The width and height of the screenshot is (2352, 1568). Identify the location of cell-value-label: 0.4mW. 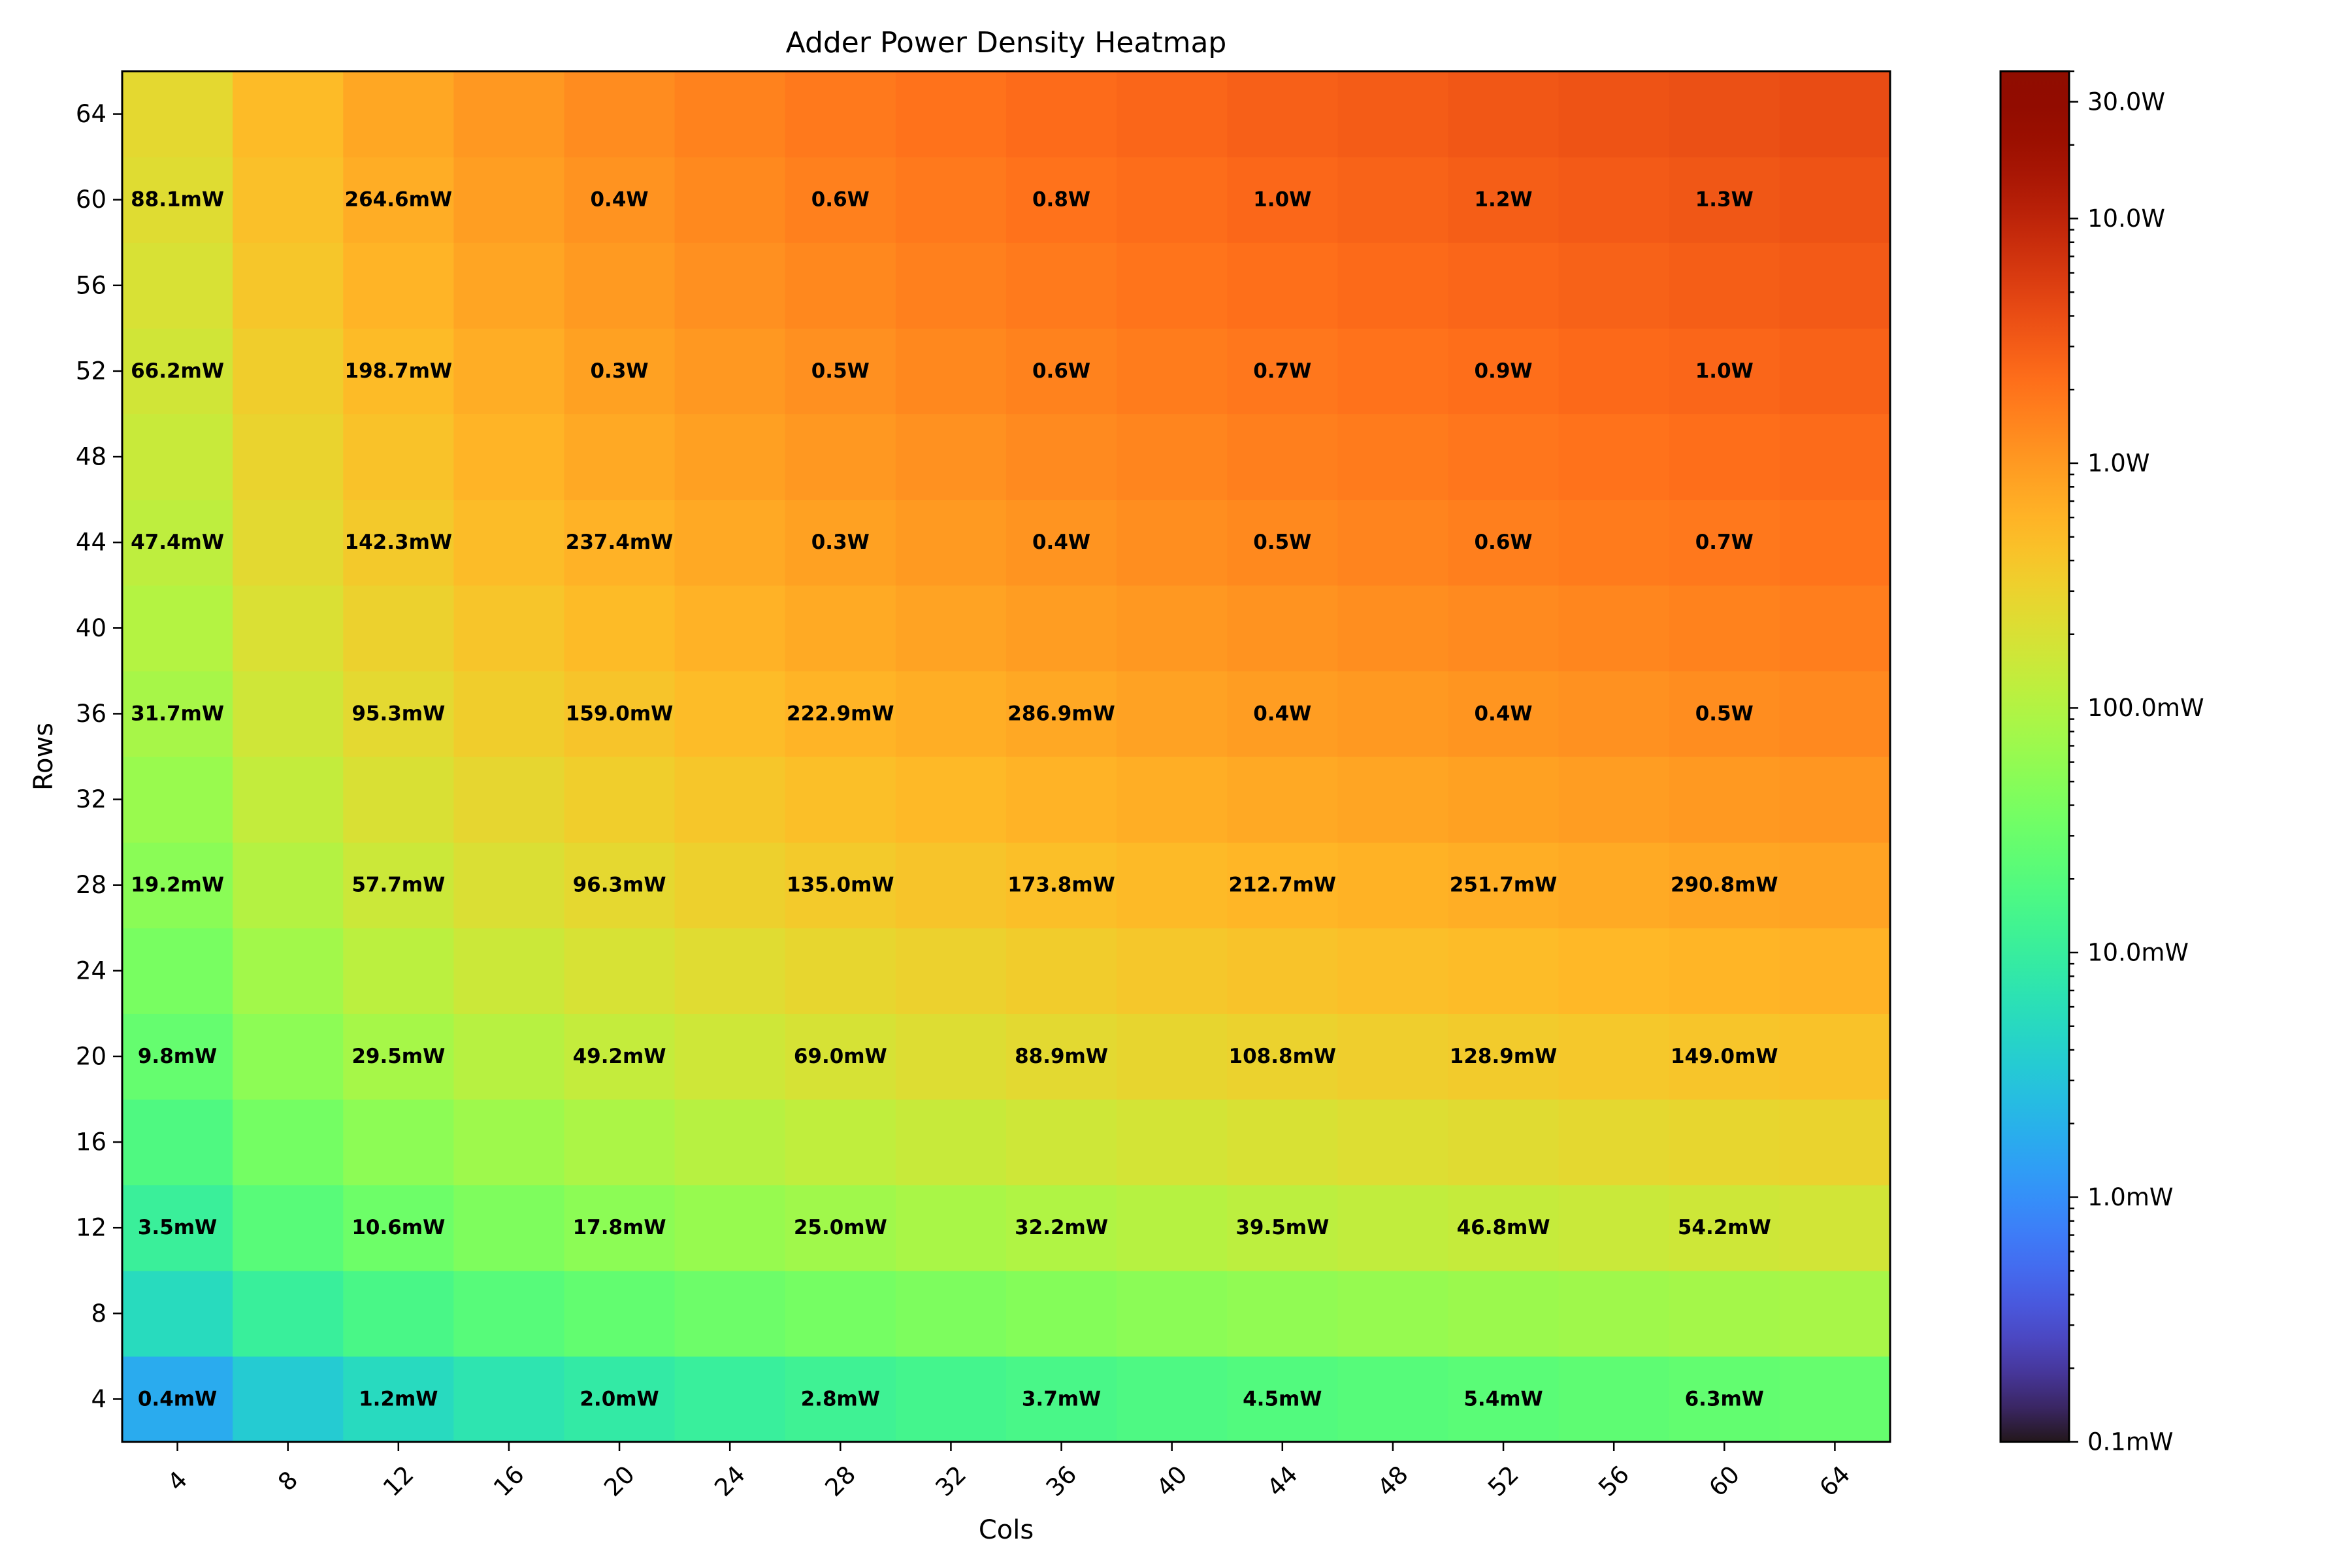
(177, 1399).